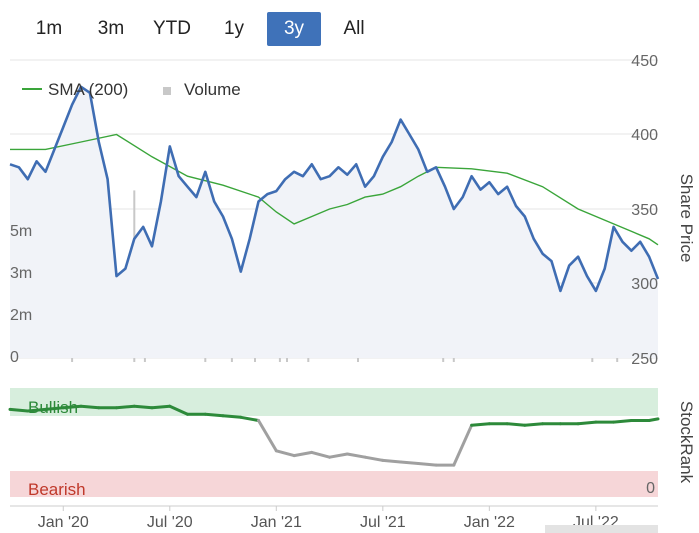  Describe the element at coordinates (234, 28) in the screenshot. I see `range-button-1y: 1y` at that location.